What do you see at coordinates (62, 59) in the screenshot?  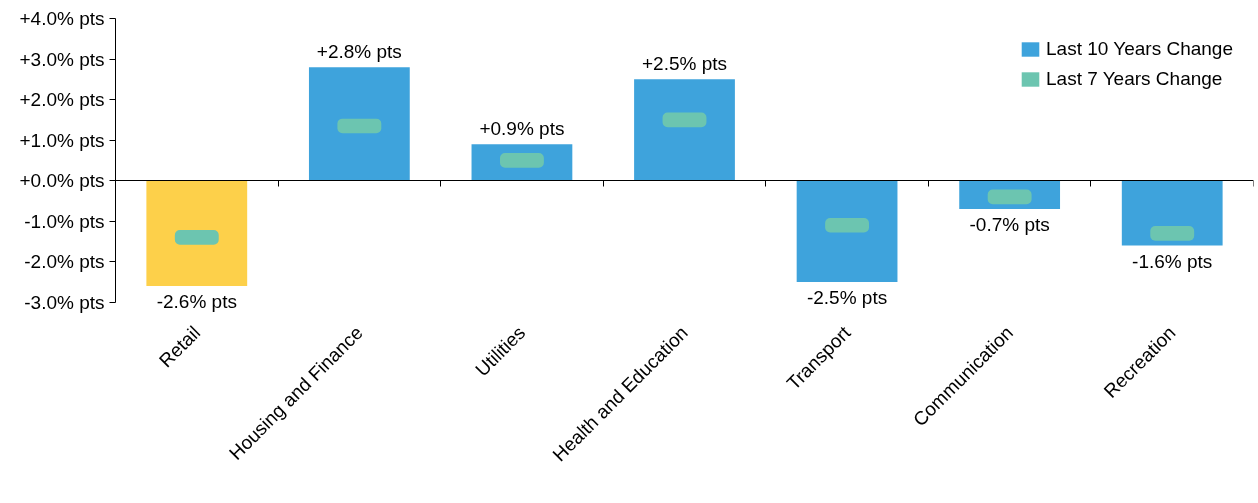 I see `y-tick-label: +3.0% pts` at bounding box center [62, 59].